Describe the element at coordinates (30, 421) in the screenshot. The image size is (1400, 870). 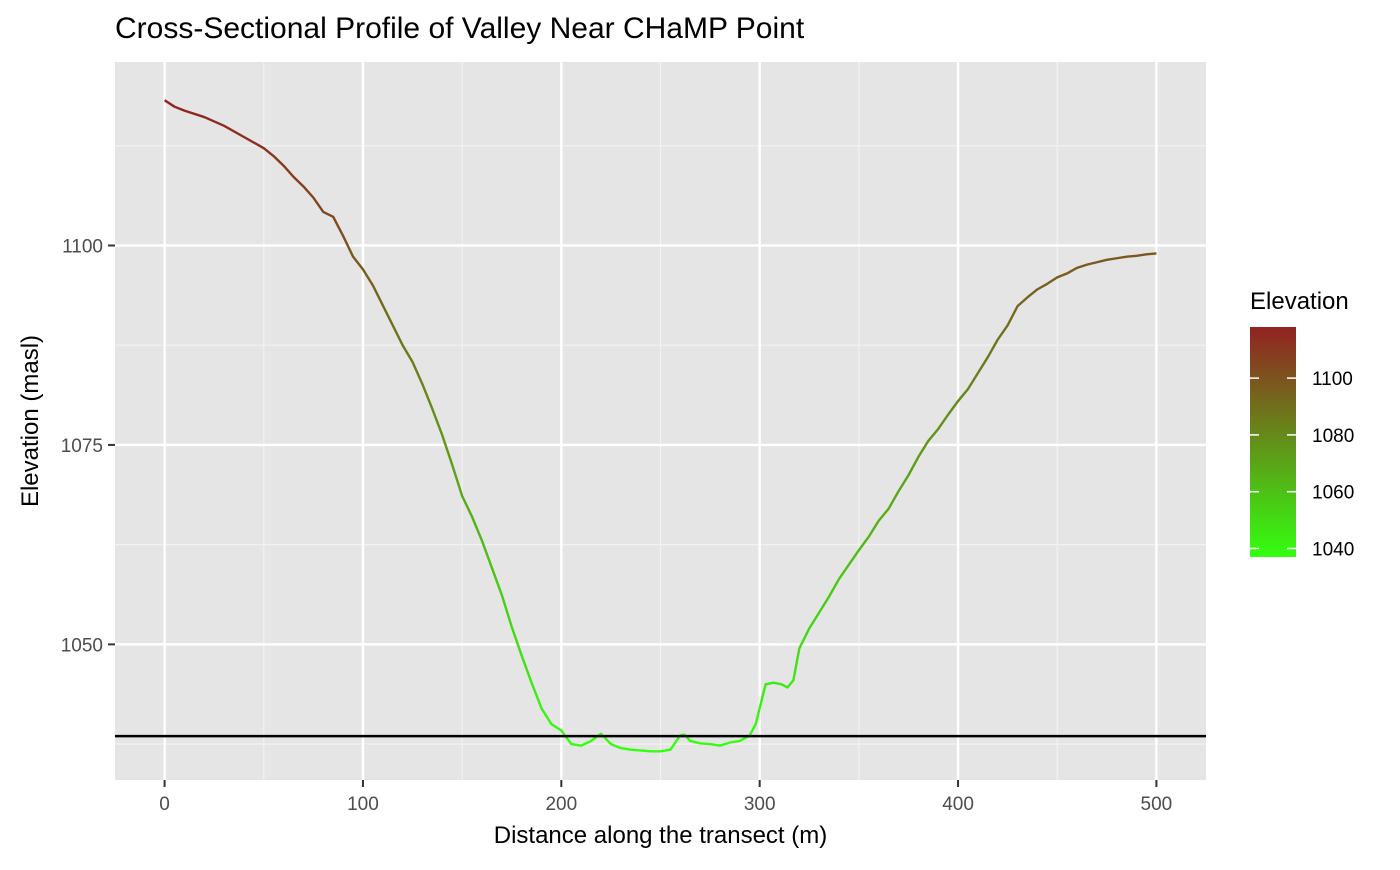
I see `y-axis-label: Elevation (masl)` at that location.